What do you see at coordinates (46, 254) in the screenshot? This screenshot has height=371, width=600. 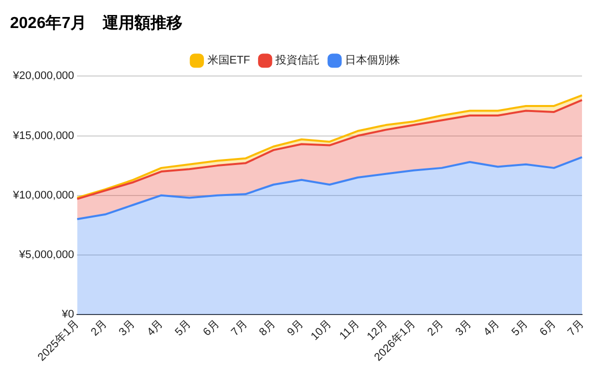 I see `y-tick-label: ¥5,000,000` at bounding box center [46, 254].